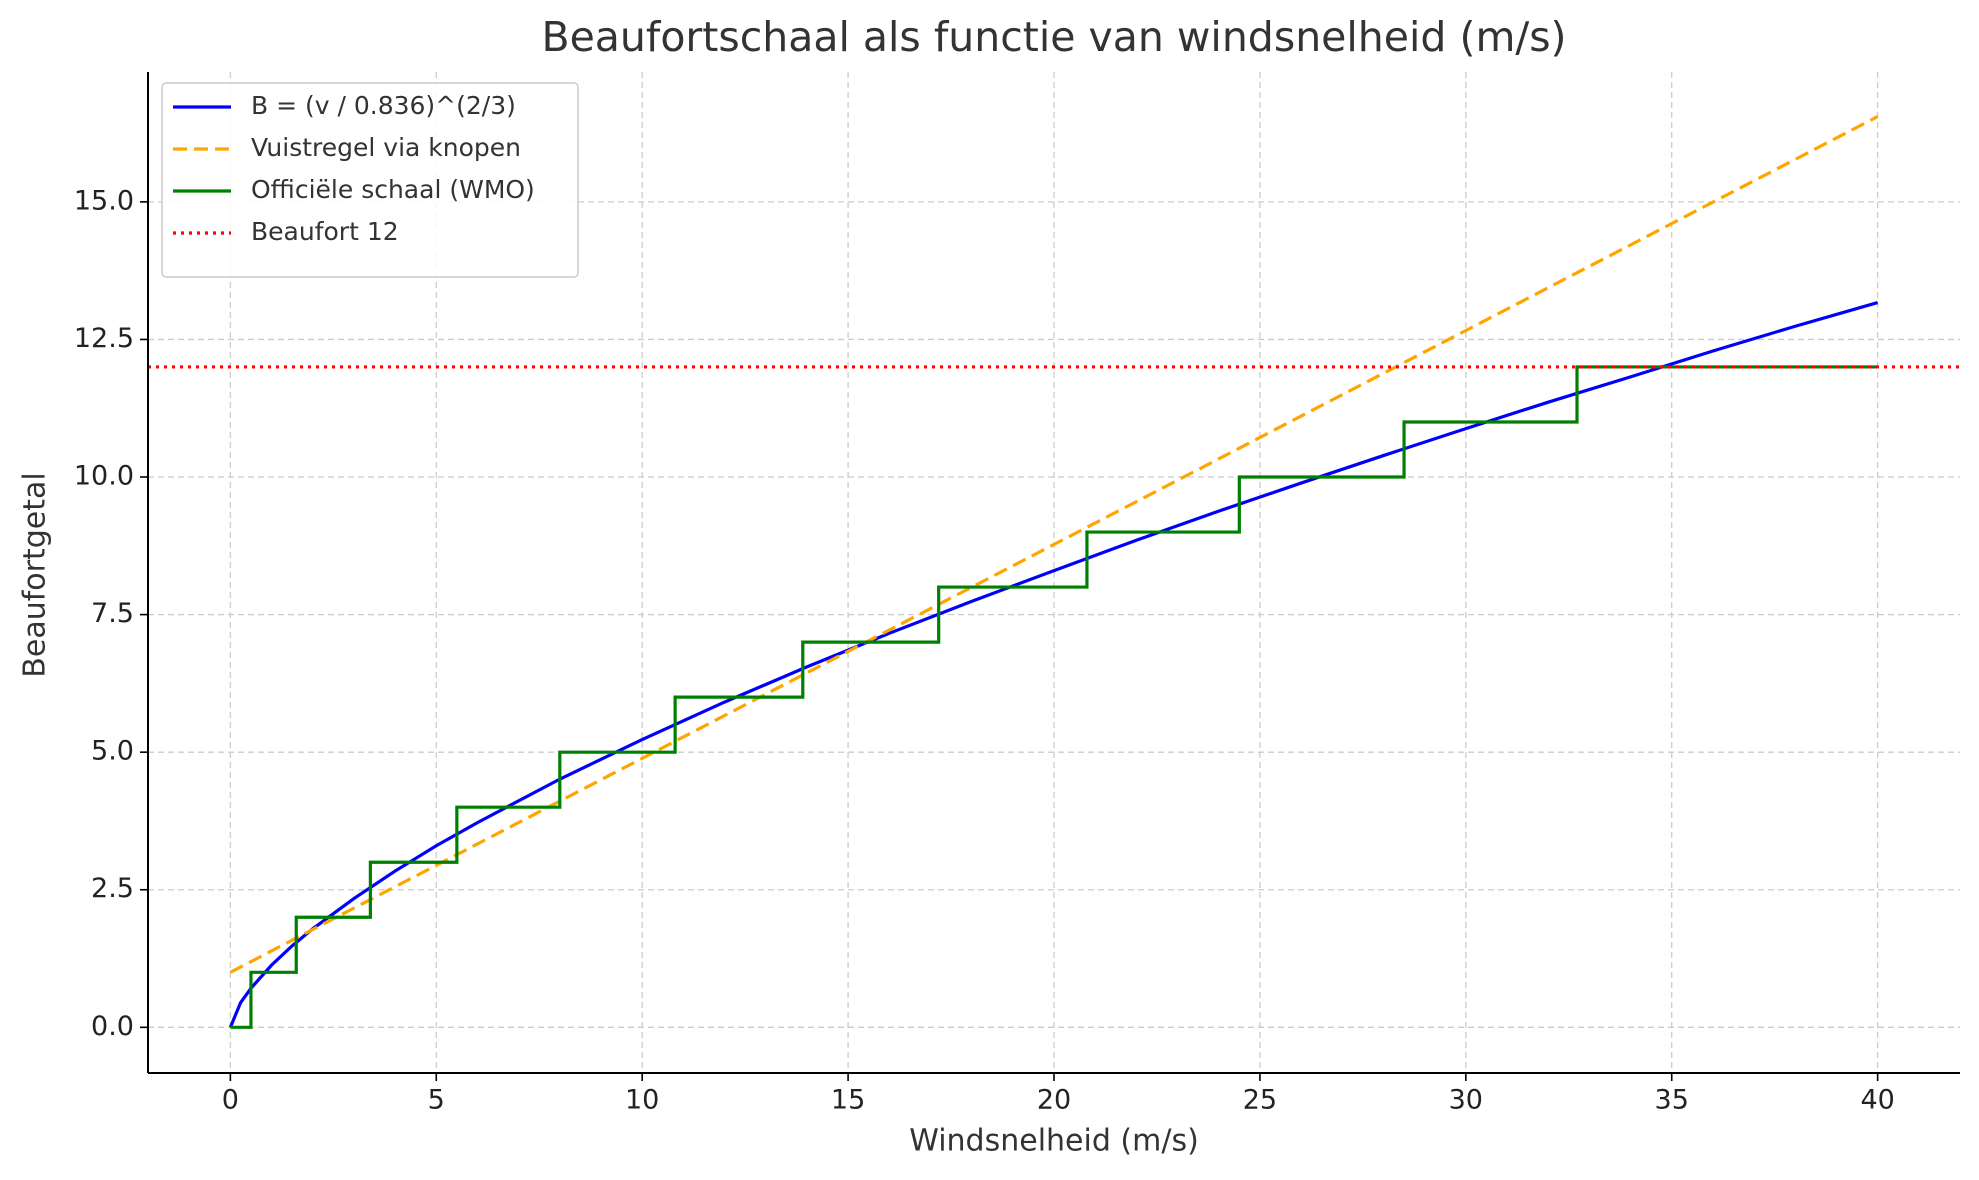 The image size is (1979, 1180). Describe the element at coordinates (35, 574) in the screenshot. I see `y-axis-label: Beaufortgetal` at that location.